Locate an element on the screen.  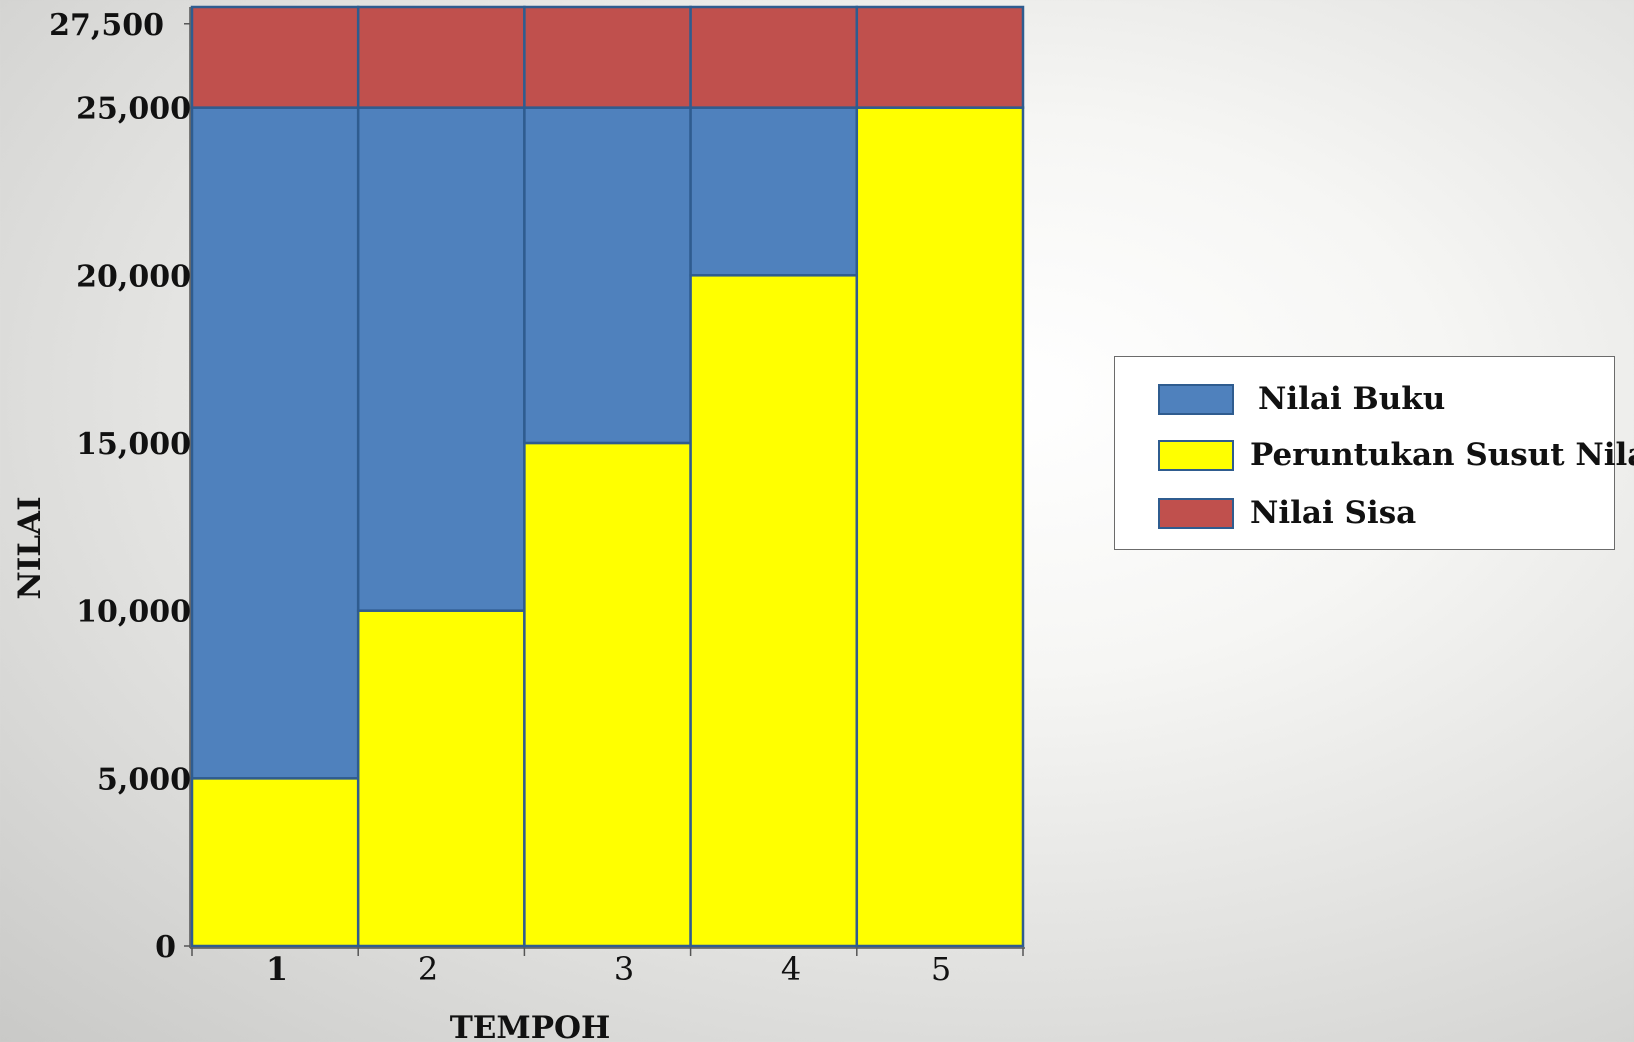
legend-swatch-nilai-buku is located at coordinates (1196, 399).